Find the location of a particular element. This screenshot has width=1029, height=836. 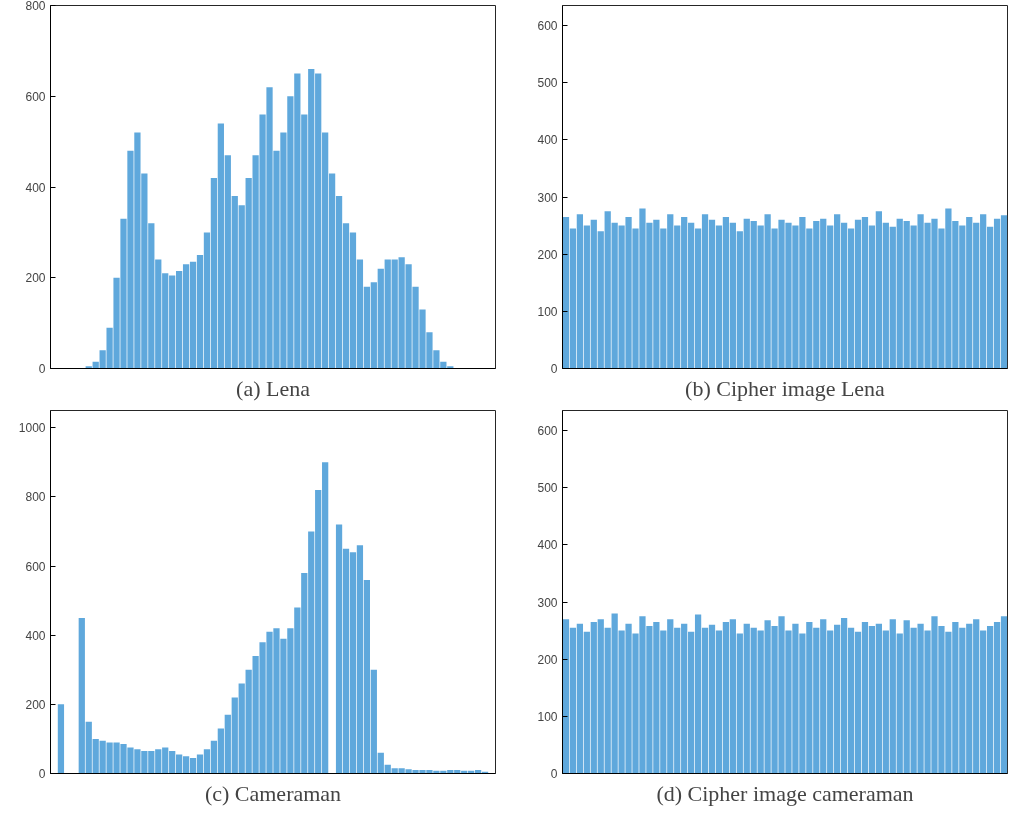

text: (c) Cameraman is located at coordinates (273, 793).